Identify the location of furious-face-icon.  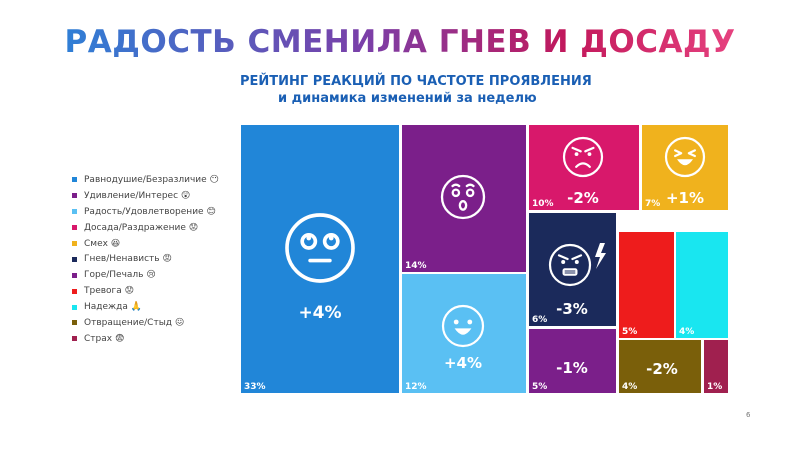
(577, 265).